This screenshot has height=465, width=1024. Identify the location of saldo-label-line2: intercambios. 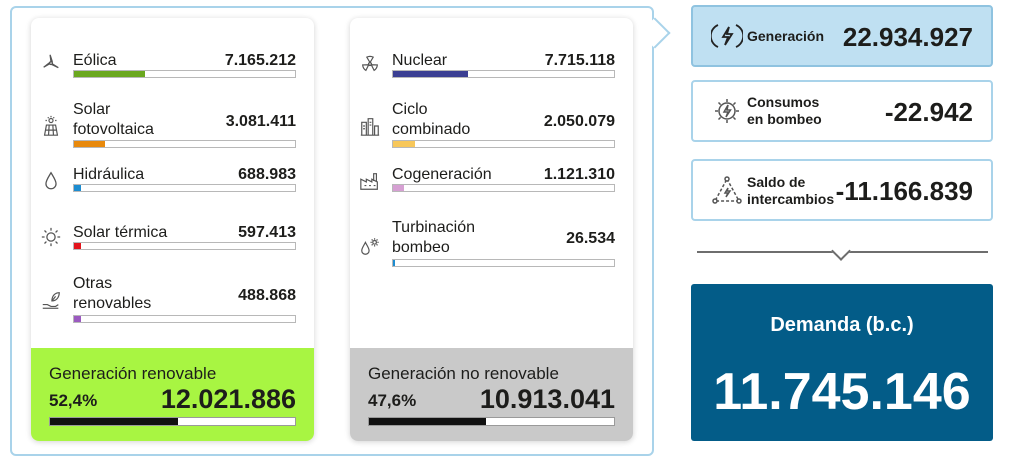
(791, 199).